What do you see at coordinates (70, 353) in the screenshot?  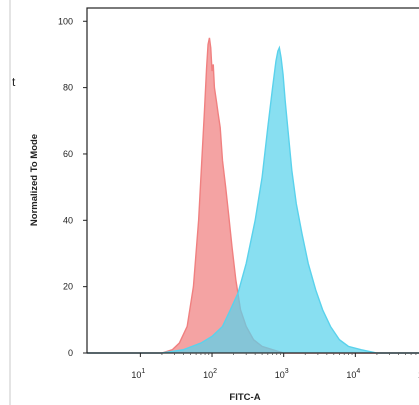 I see `y-tick-label: 0` at bounding box center [70, 353].